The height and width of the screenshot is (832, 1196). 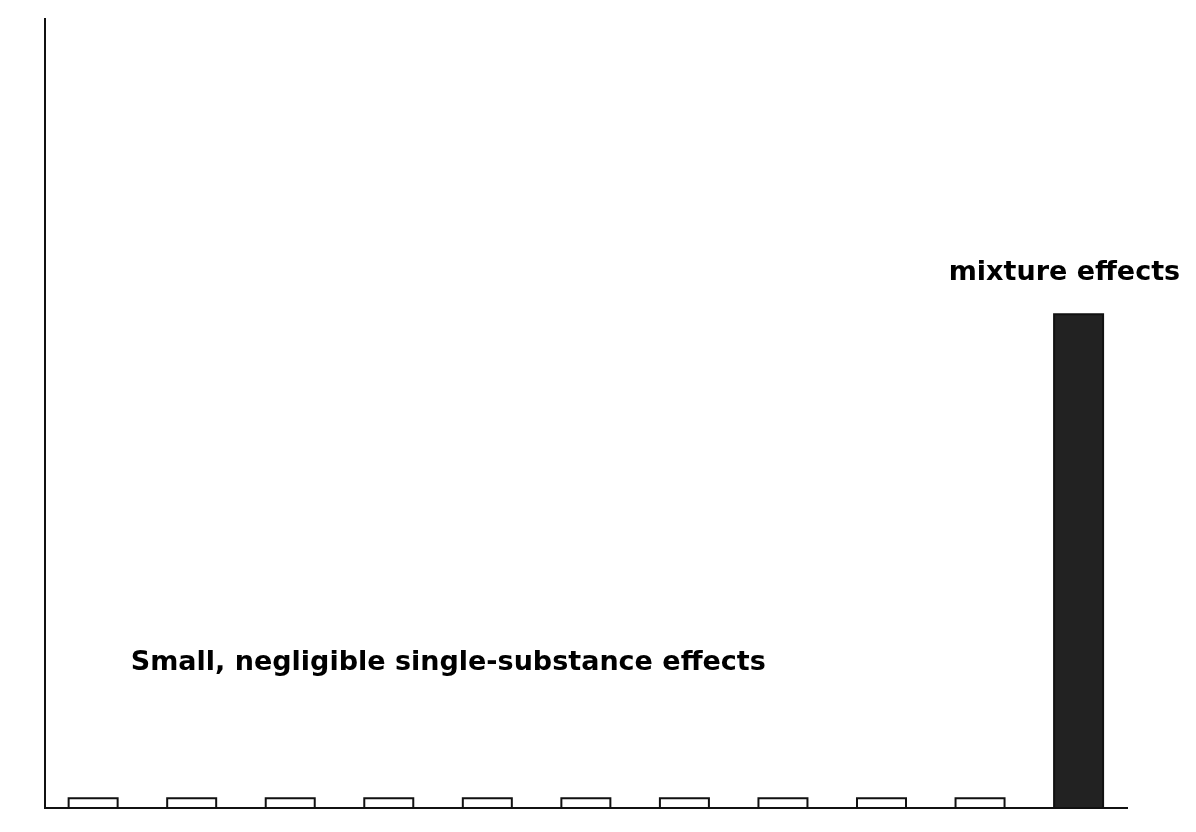 What do you see at coordinates (1064, 270) in the screenshot?
I see `text: mixture effects` at bounding box center [1064, 270].